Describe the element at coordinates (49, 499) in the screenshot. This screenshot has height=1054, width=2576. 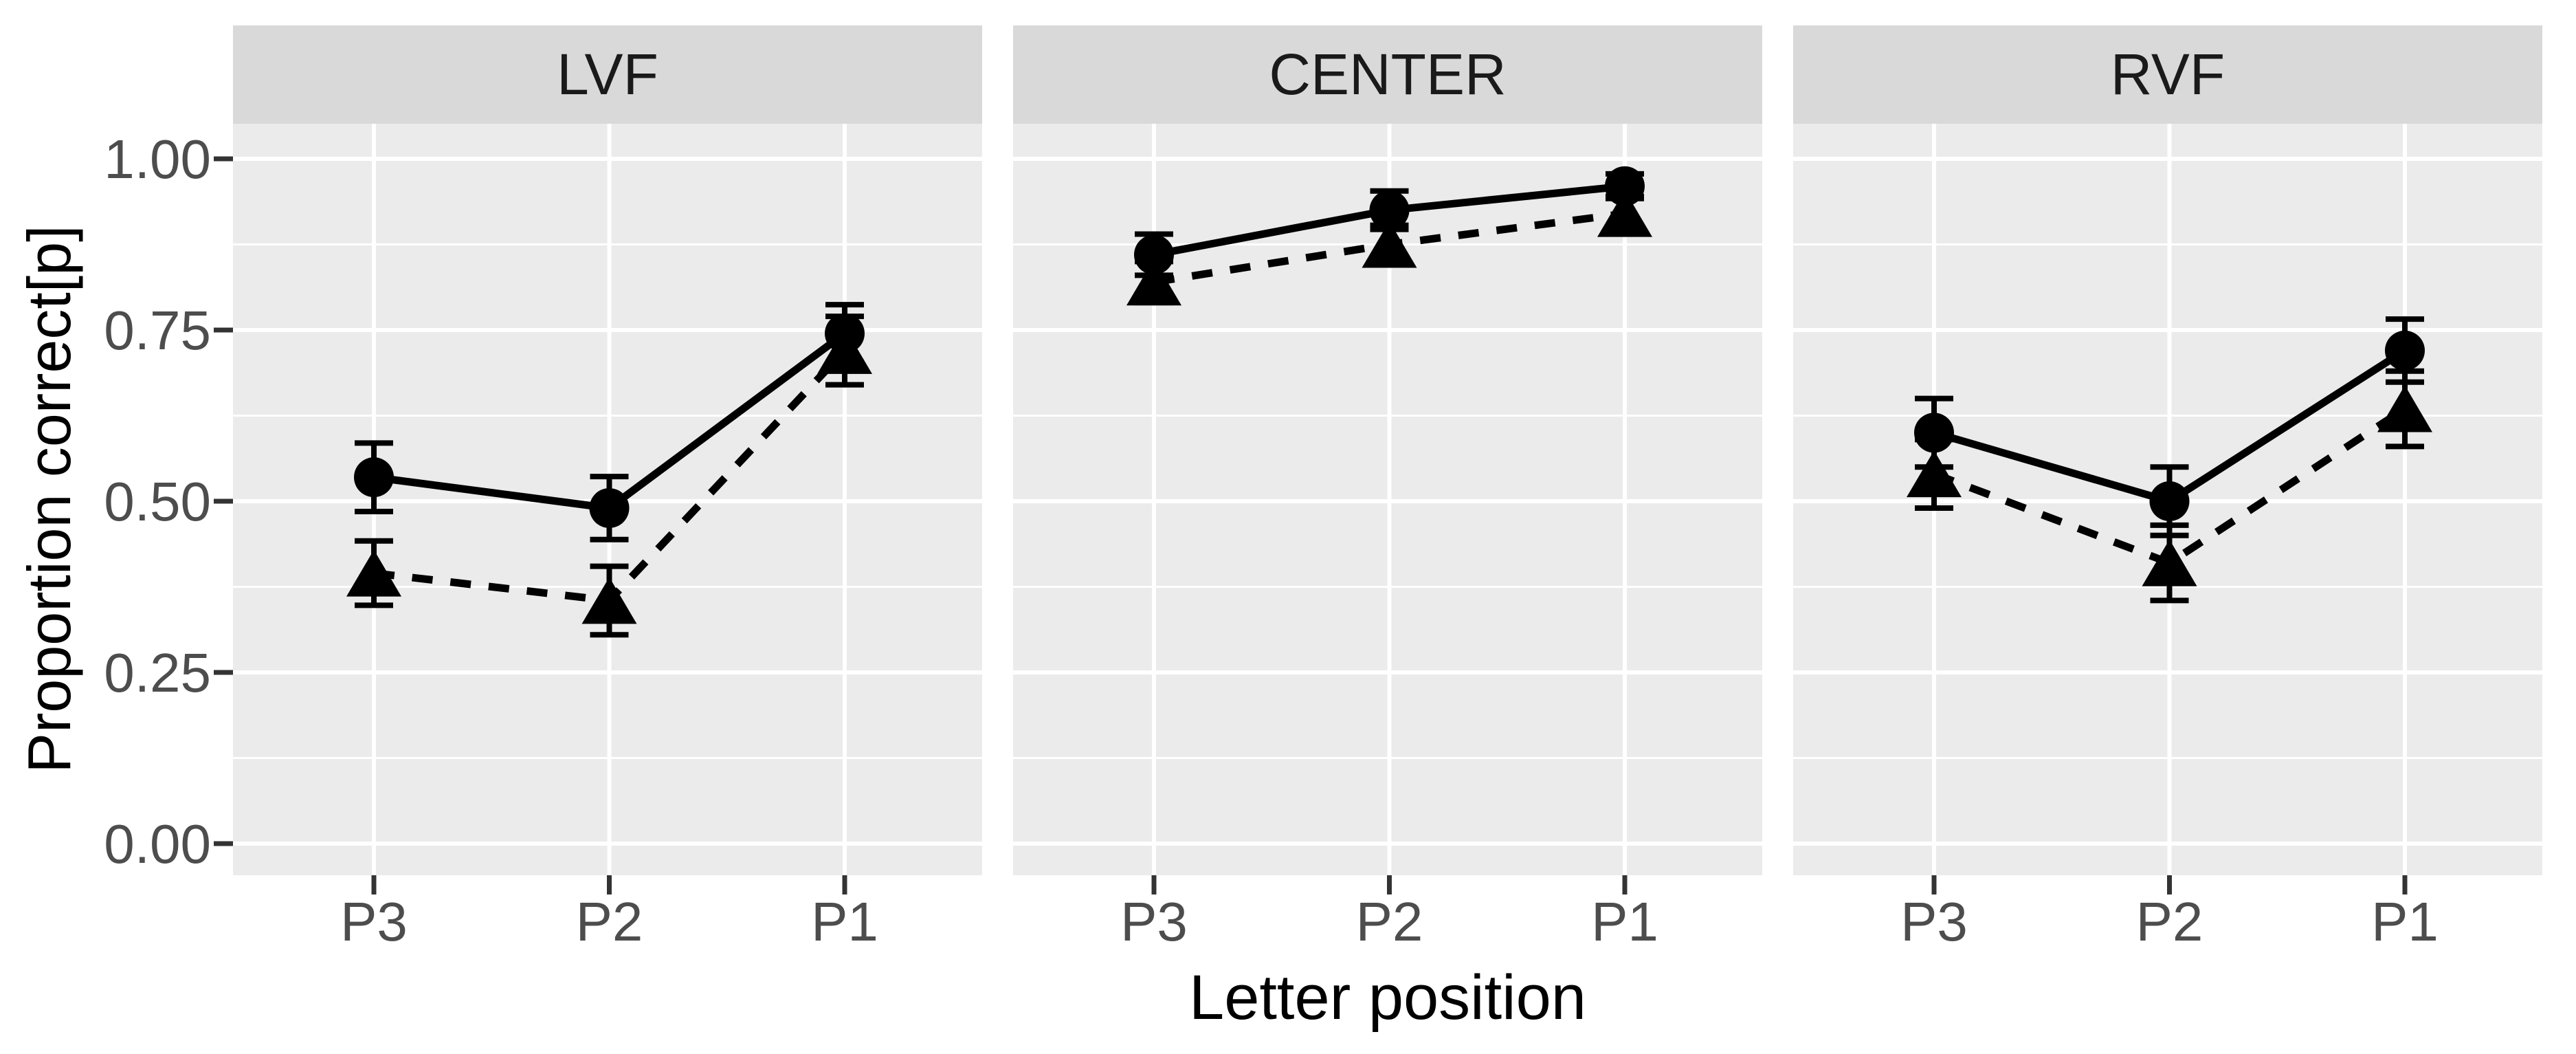
I see `y-axis-title: Proportion correct[p]` at that location.